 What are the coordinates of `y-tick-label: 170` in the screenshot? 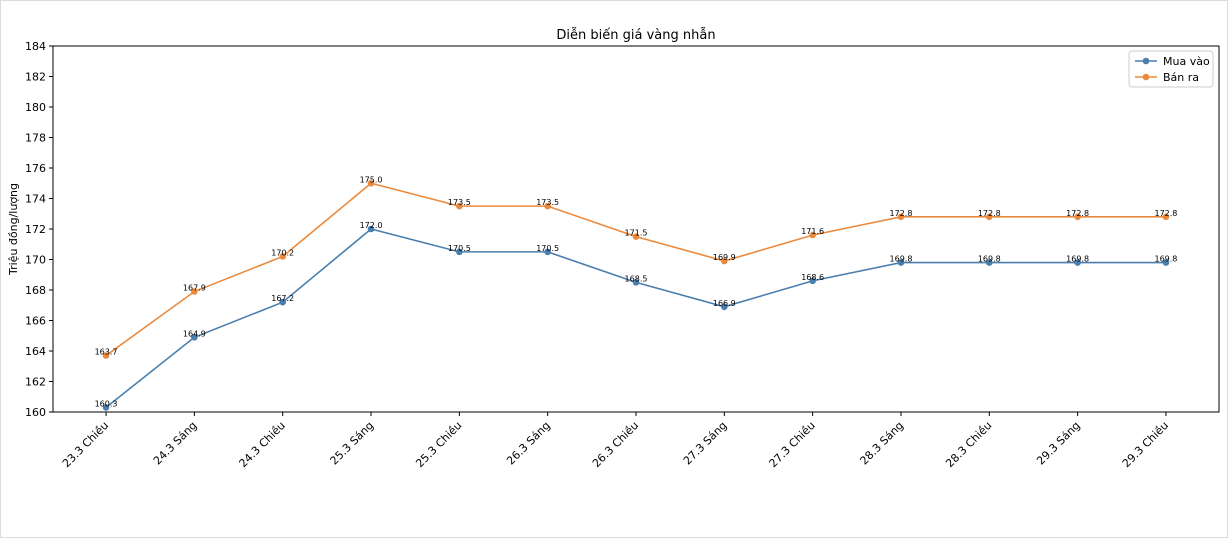 It's located at (35, 260).